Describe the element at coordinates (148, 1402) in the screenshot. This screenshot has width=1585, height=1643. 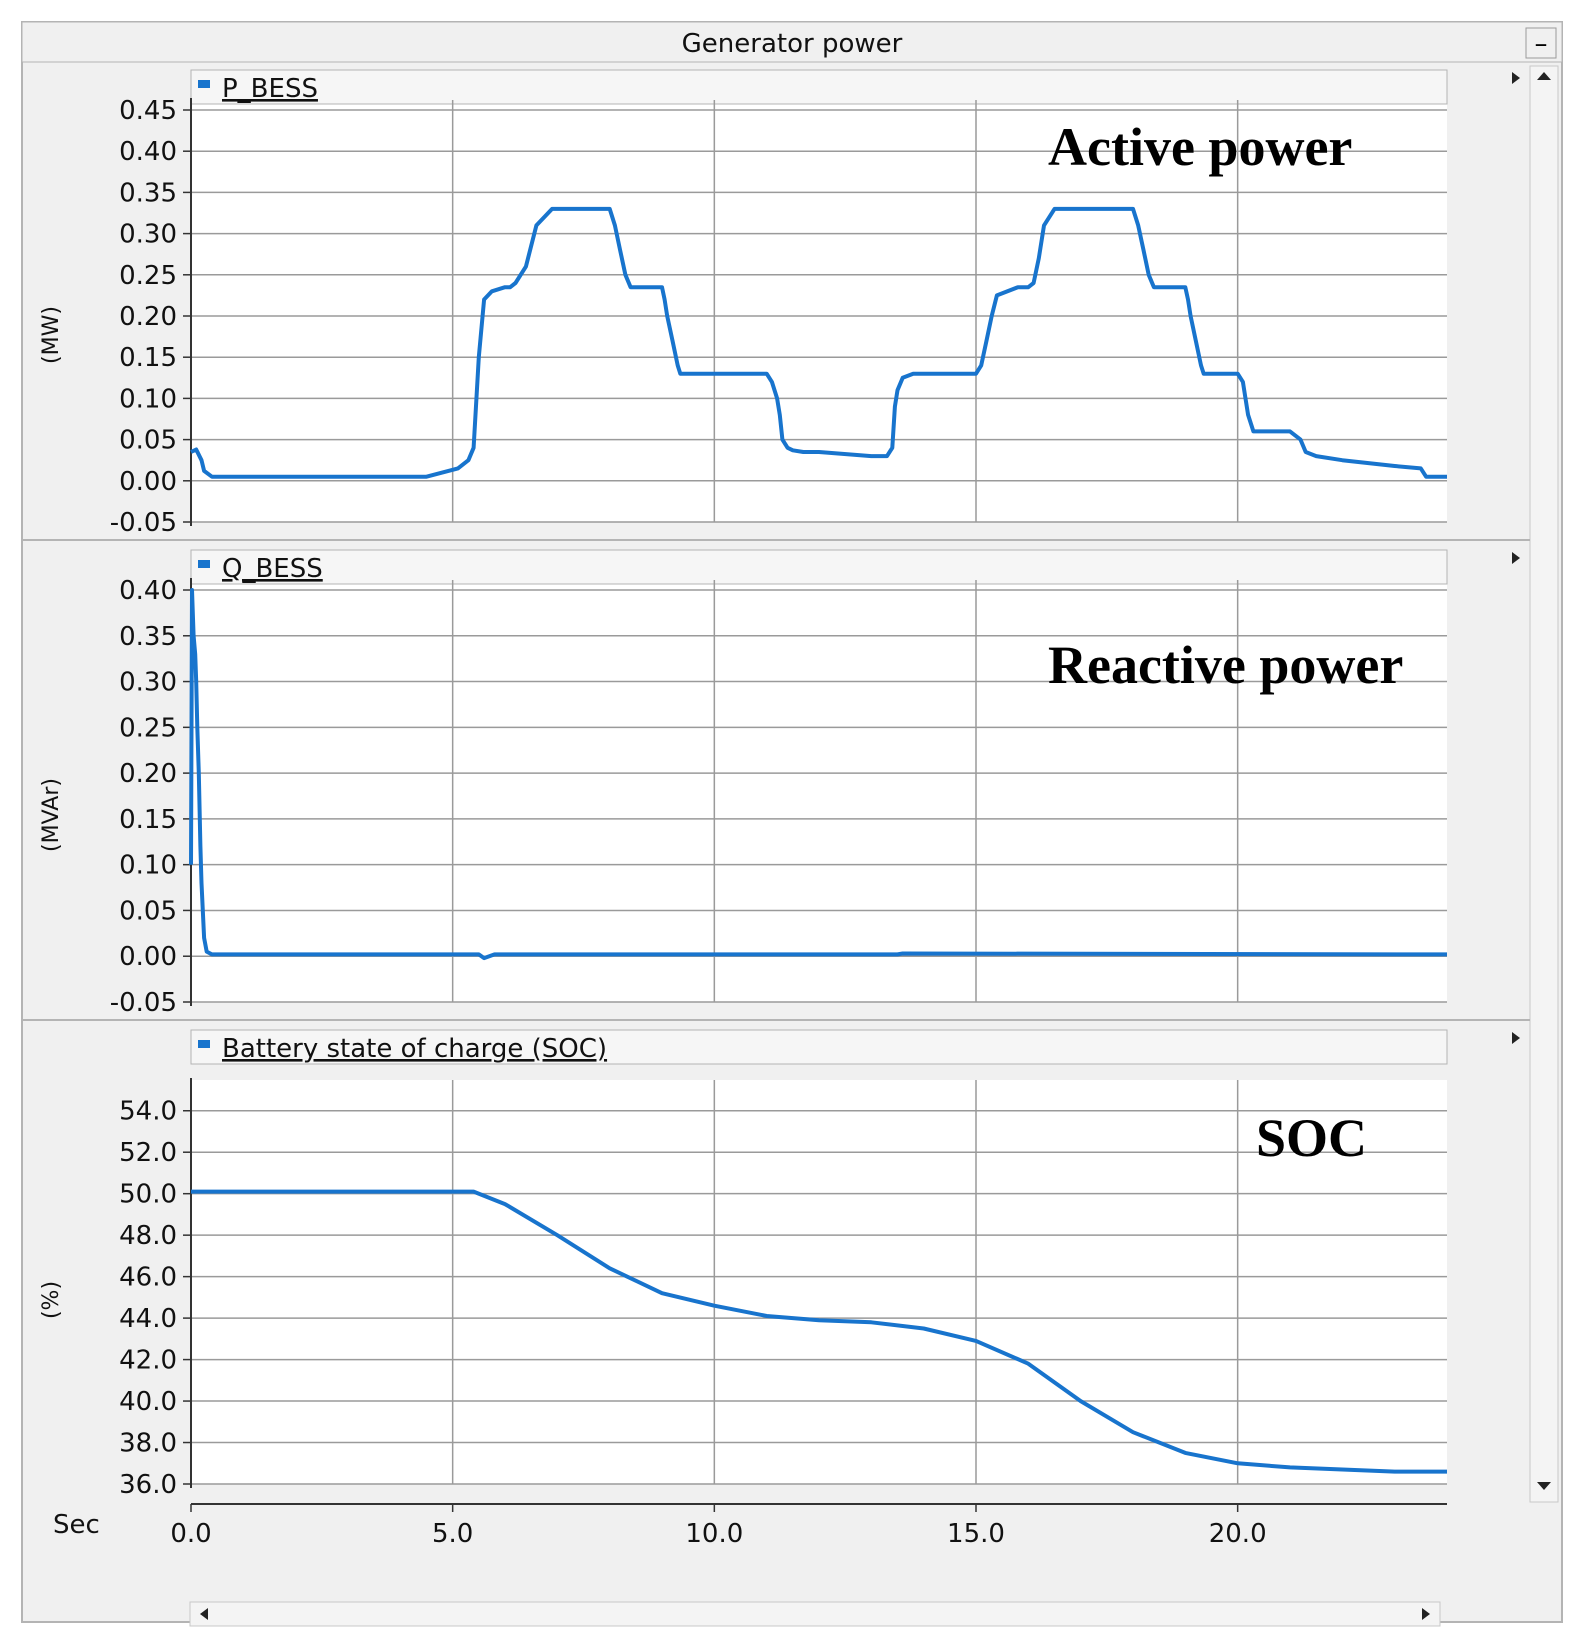
I see `y-tick-label: 40.0` at that location.